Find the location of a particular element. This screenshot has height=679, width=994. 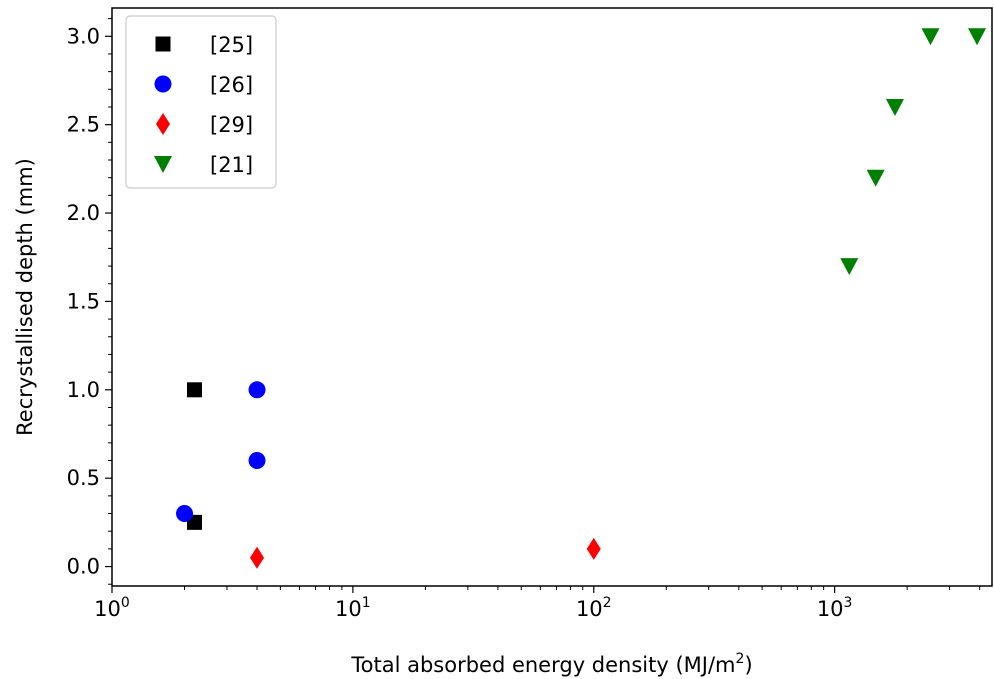

legend: [25] [26] [29] [21] is located at coordinates (201, 102).